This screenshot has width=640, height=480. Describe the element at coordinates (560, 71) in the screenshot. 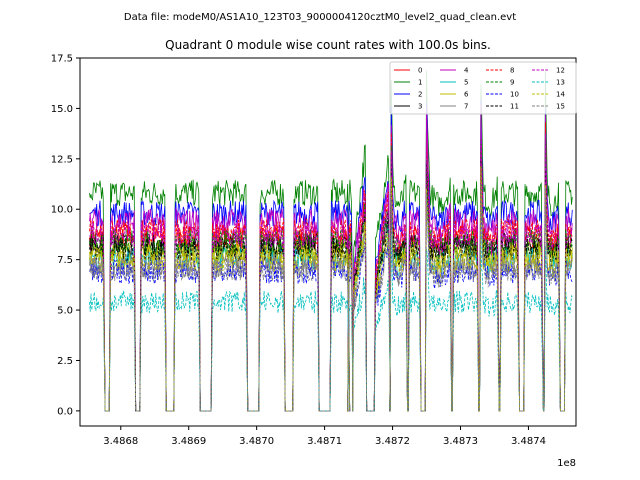

I see `legend-label-12: 12` at that location.